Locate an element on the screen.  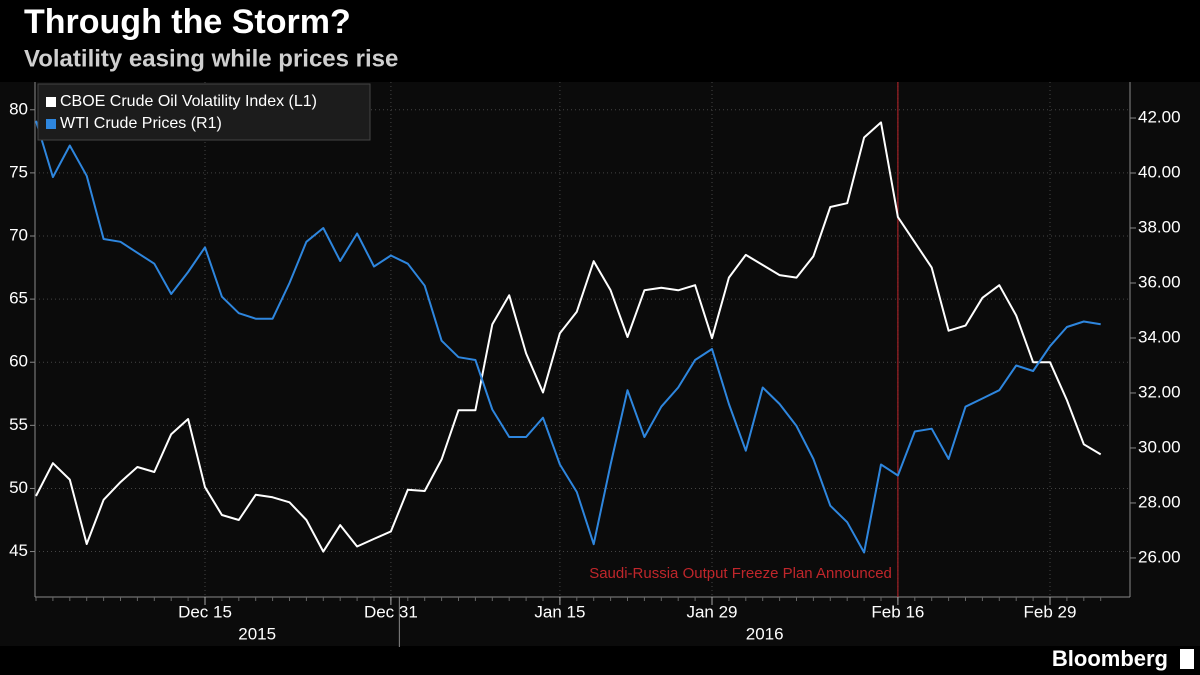
year-label: 2015 is located at coordinates (257, 633).